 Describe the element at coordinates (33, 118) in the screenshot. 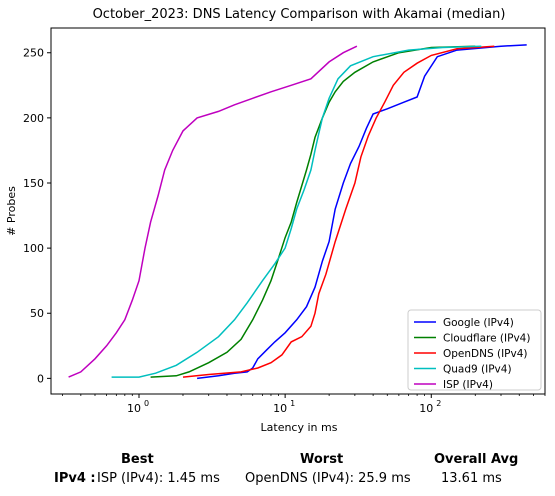

I see `y-tick-label: 200` at that location.